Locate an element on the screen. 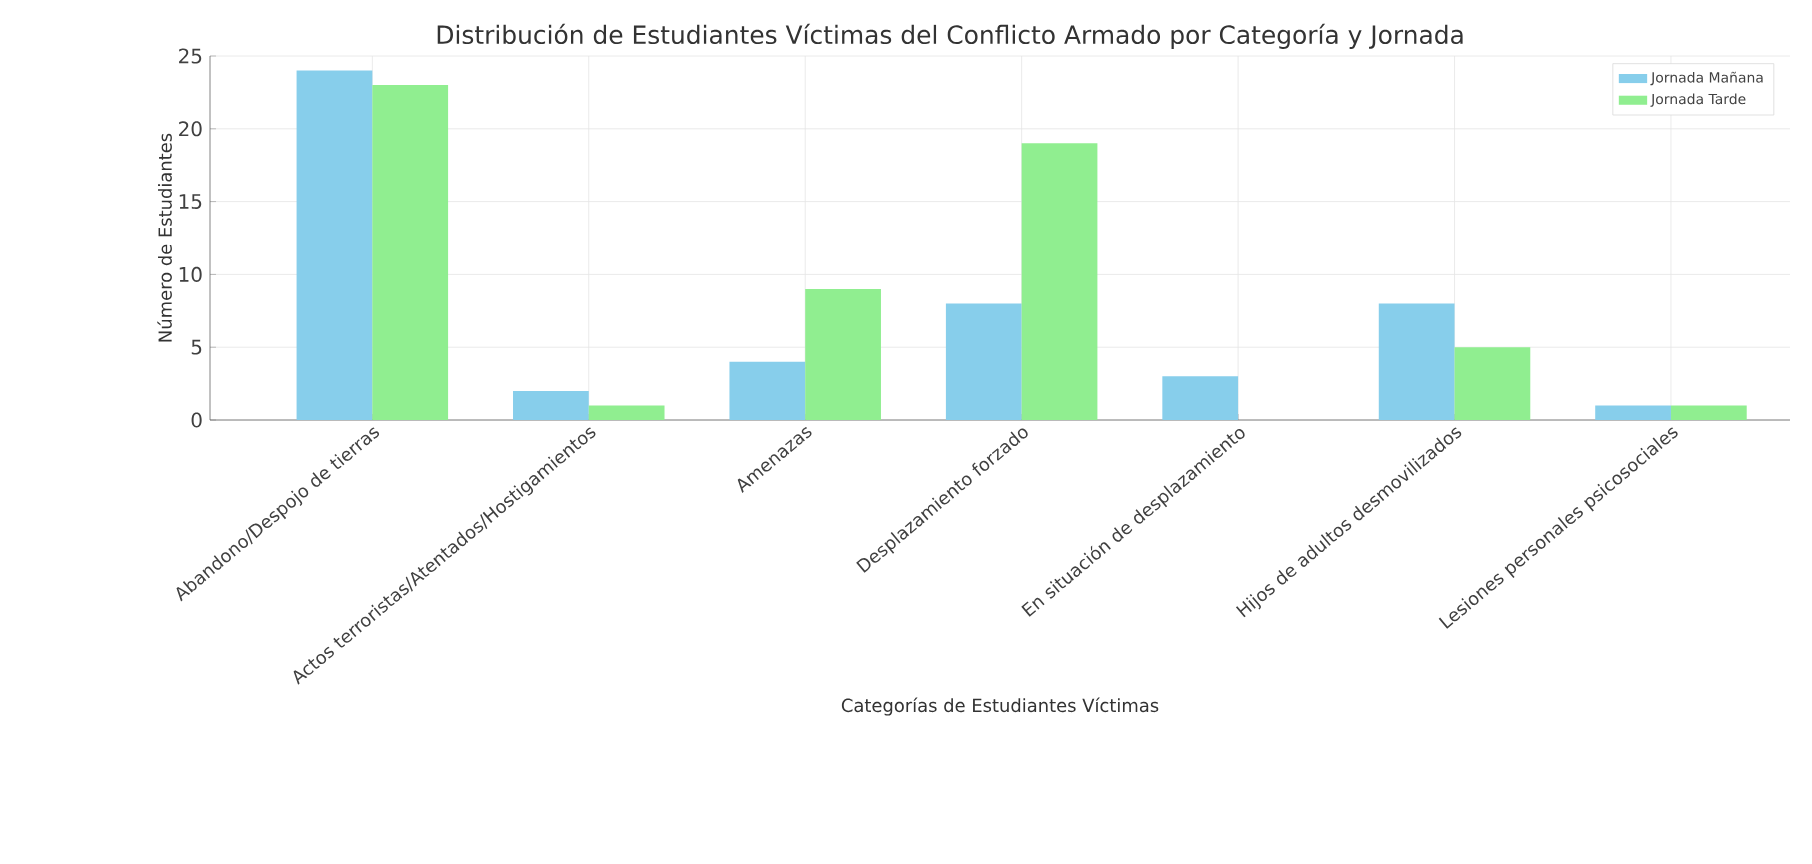  chart-title: Distribución de Estudiantes Víctimas del Conflicto Armado por Categoría y Jornada is located at coordinates (950, 36).